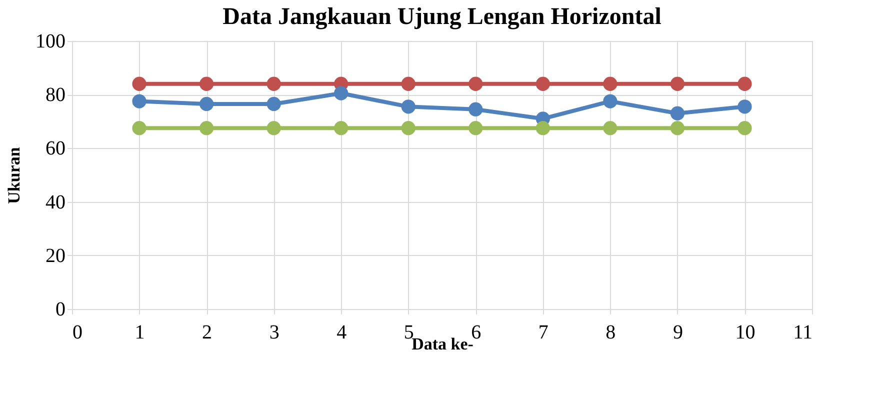  I want to click on chart-title: Data Jangkauan Ujung Lengan Horizontal, so click(442, 17).